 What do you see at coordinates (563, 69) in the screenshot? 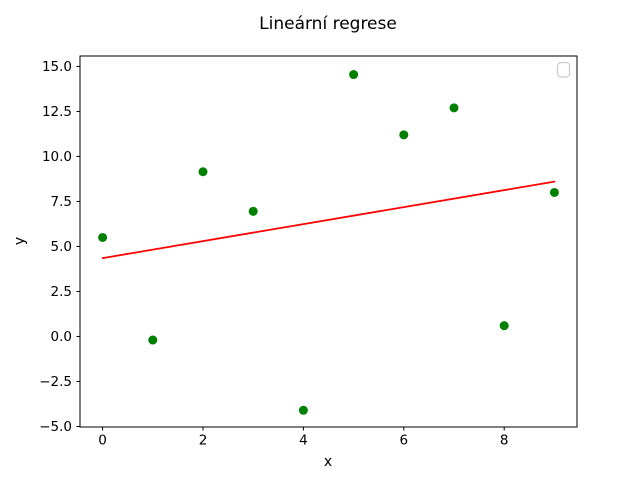
I see `legend-box` at bounding box center [563, 69].